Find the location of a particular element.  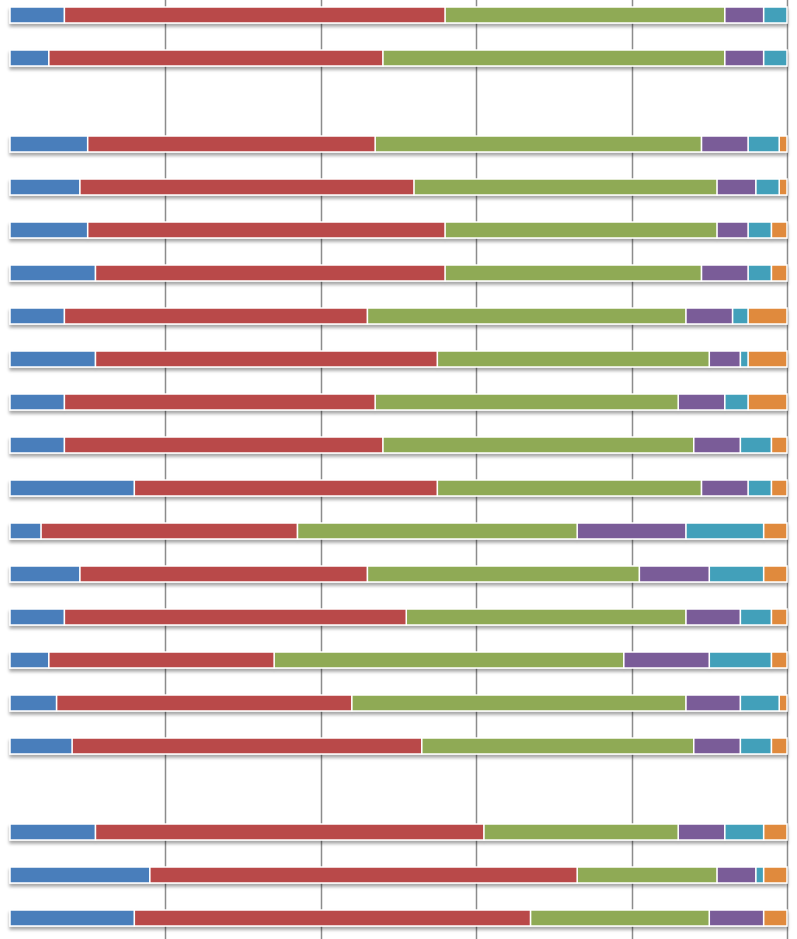

bar-segment-r19-s4 is located at coordinates (744, 832).